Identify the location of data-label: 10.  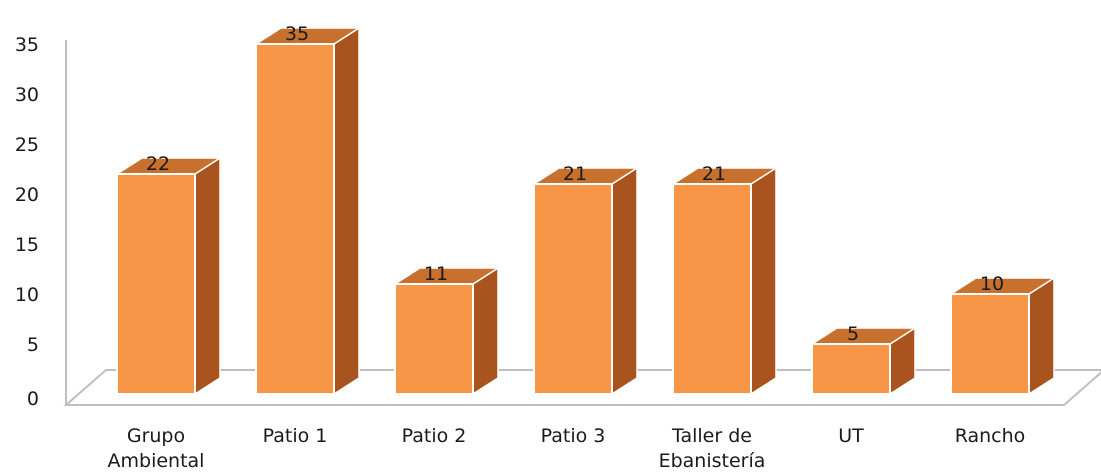
(992, 284).